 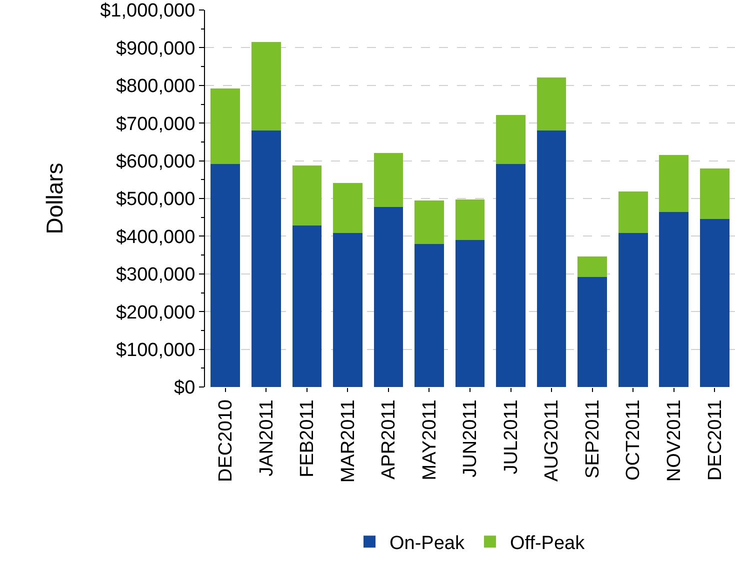 What do you see at coordinates (307, 439) in the screenshot?
I see `x-tick-label: FEB2011` at bounding box center [307, 439].